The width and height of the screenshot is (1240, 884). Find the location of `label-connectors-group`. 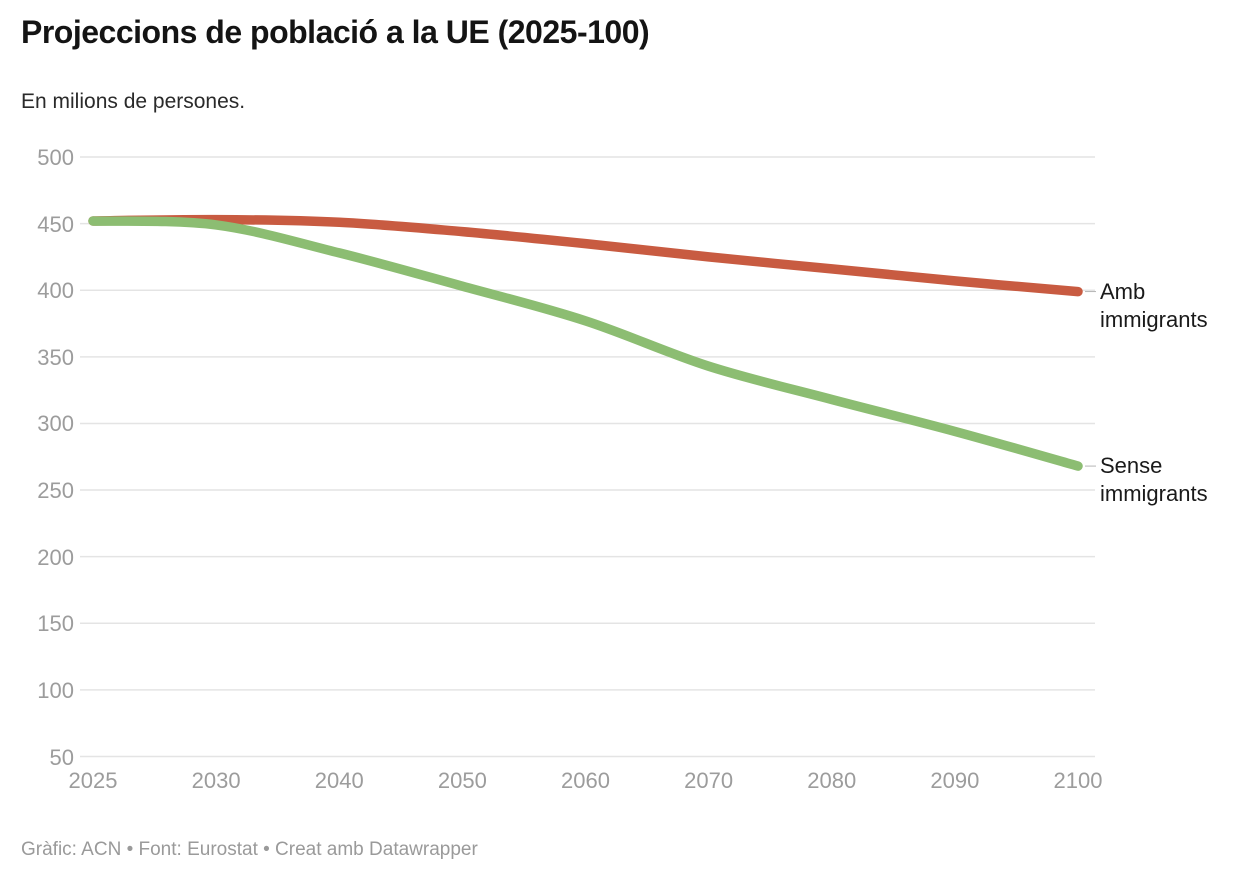

label-connectors-group is located at coordinates (1090, 379).